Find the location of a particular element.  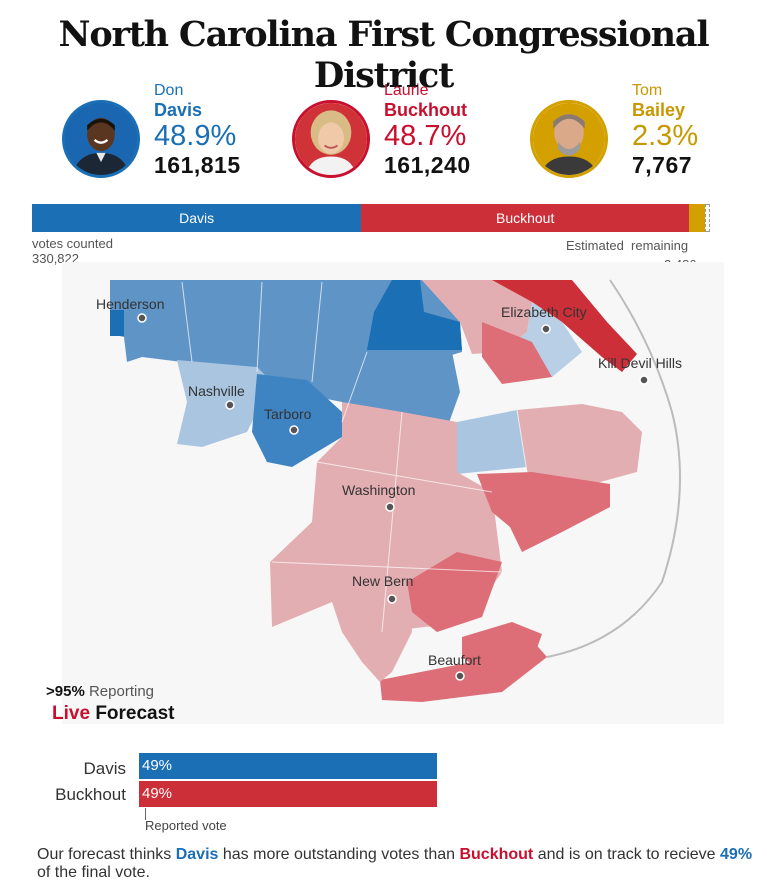

last-name: Bailey is located at coordinates (659, 110).